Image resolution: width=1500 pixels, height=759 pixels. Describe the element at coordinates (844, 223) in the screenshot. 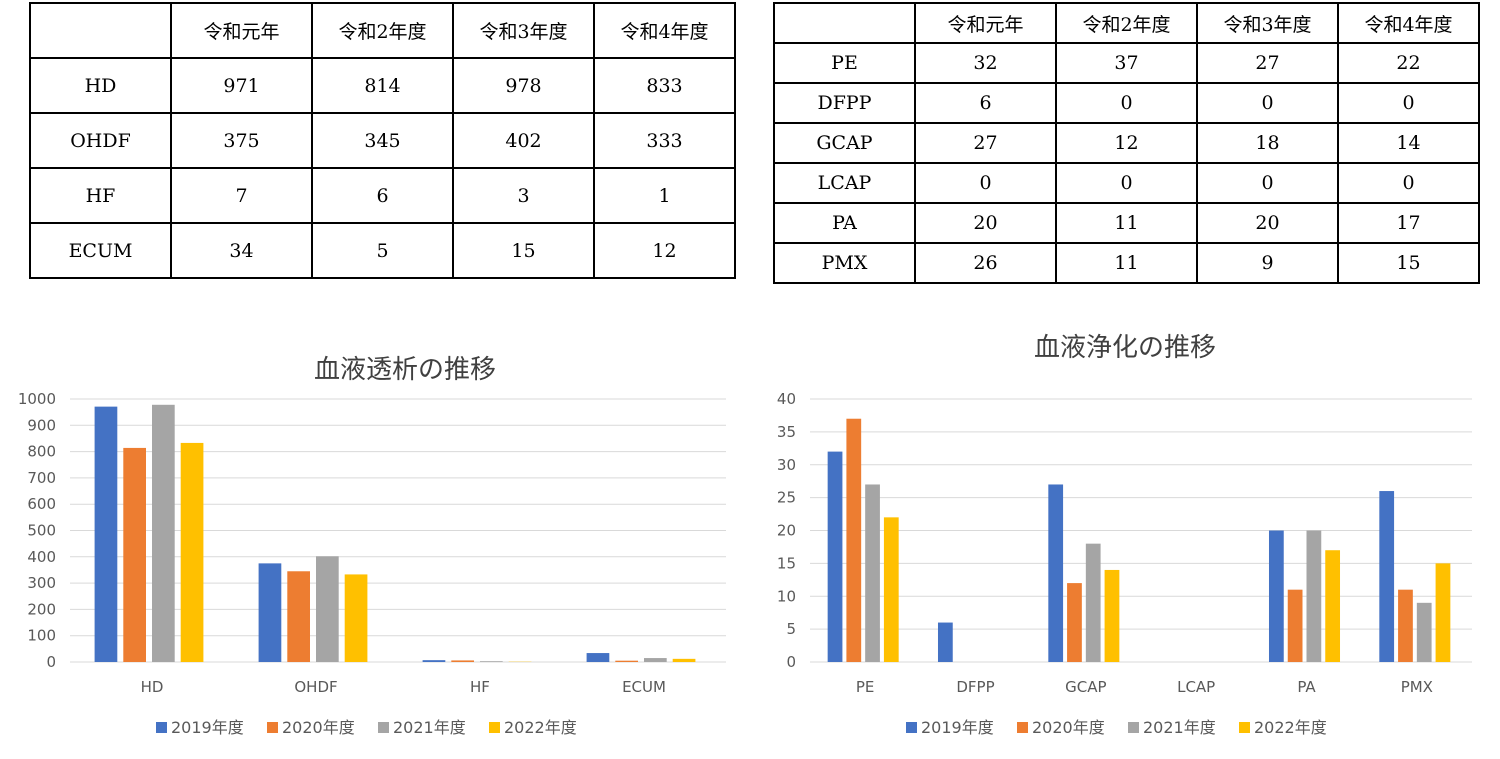

I see `row-label-cell: PA` at that location.